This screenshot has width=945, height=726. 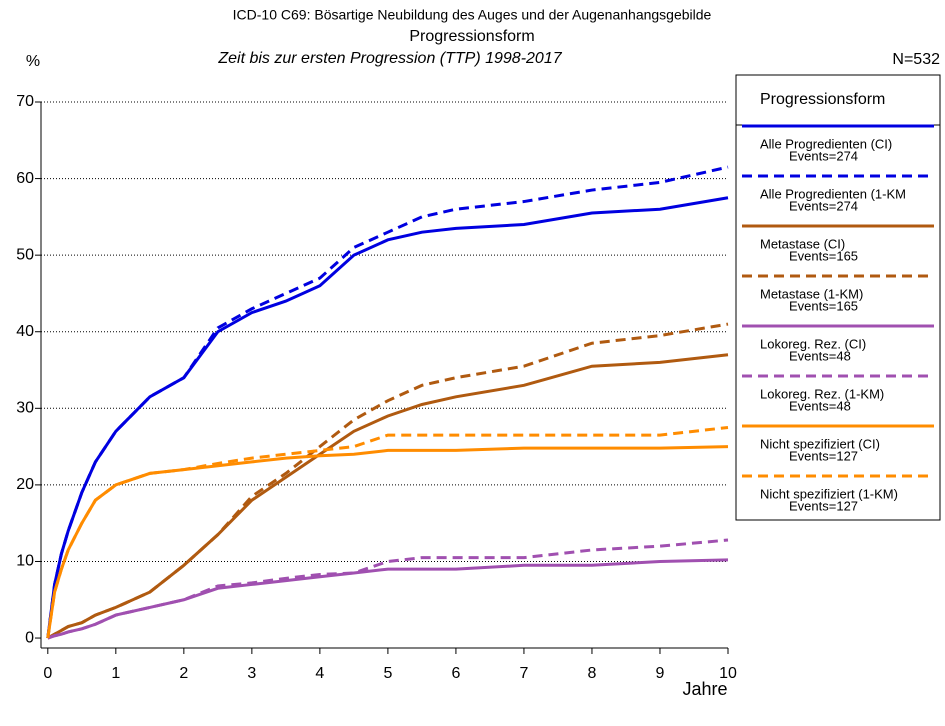 What do you see at coordinates (728, 673) in the screenshot?
I see `x-tick-label: 10` at bounding box center [728, 673].